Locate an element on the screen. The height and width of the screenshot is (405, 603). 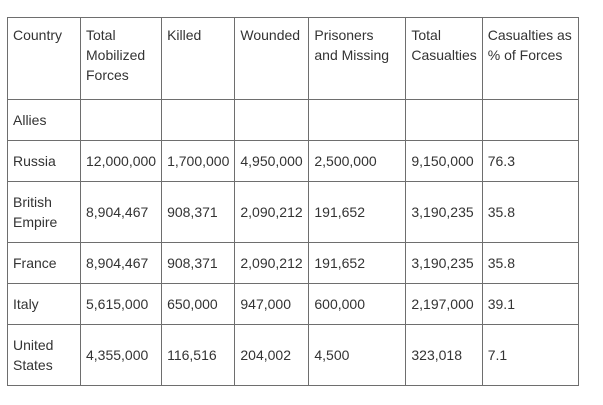
header-total-mobilized-forces: Total Mobilized Forces is located at coordinates (121, 58).